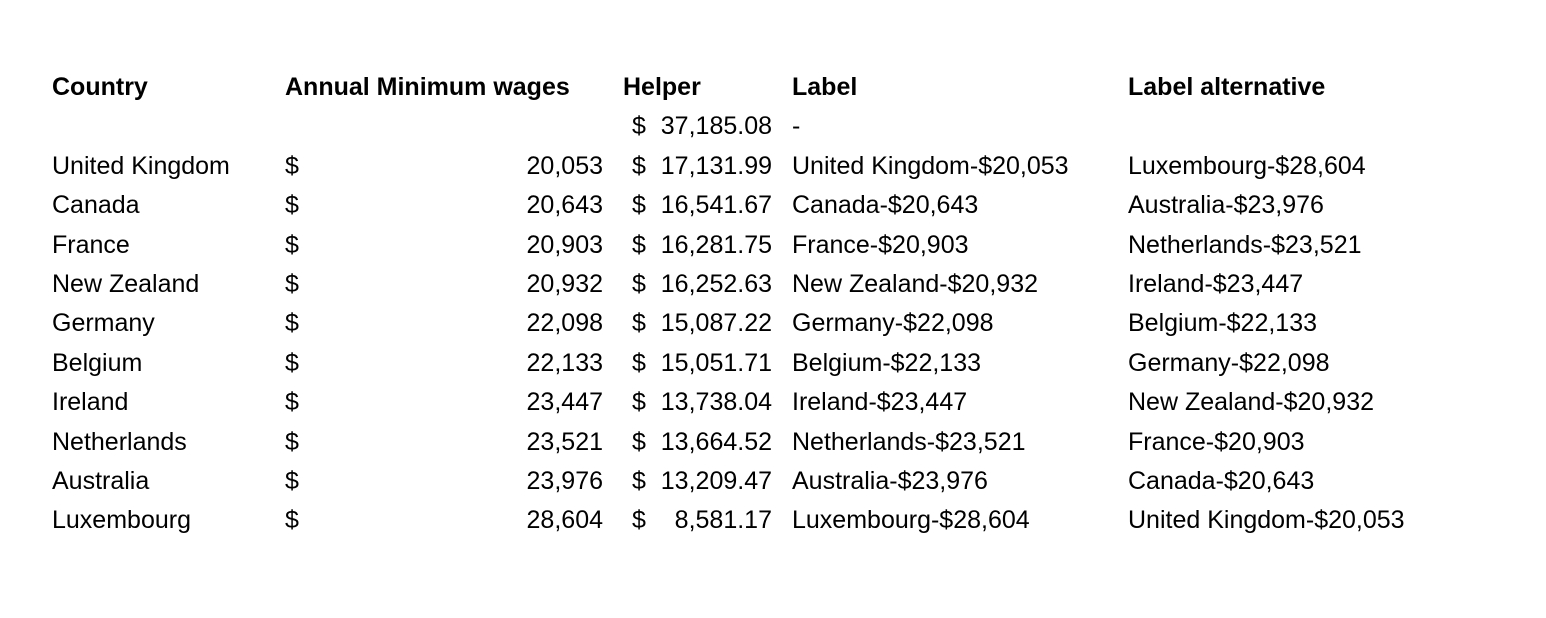  What do you see at coordinates (825, 87) in the screenshot?
I see `header-label: Label` at bounding box center [825, 87].